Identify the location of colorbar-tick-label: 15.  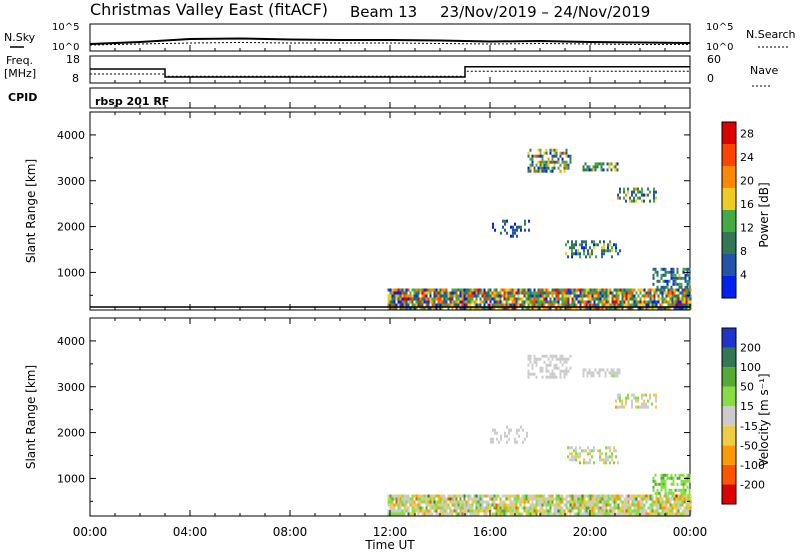
(747, 406).